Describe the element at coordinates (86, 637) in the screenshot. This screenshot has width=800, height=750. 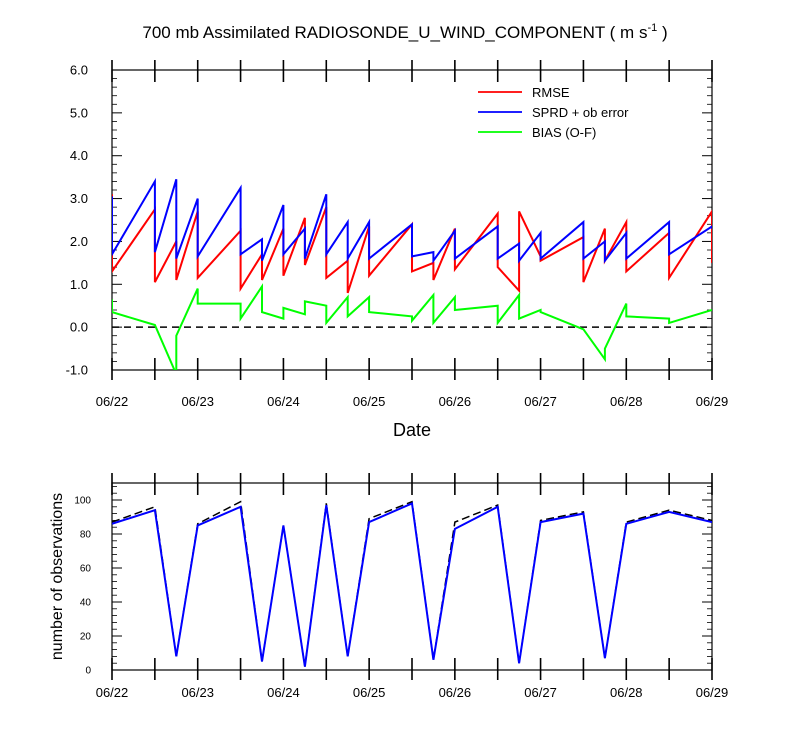
I see `y-tick-label: 20` at that location.